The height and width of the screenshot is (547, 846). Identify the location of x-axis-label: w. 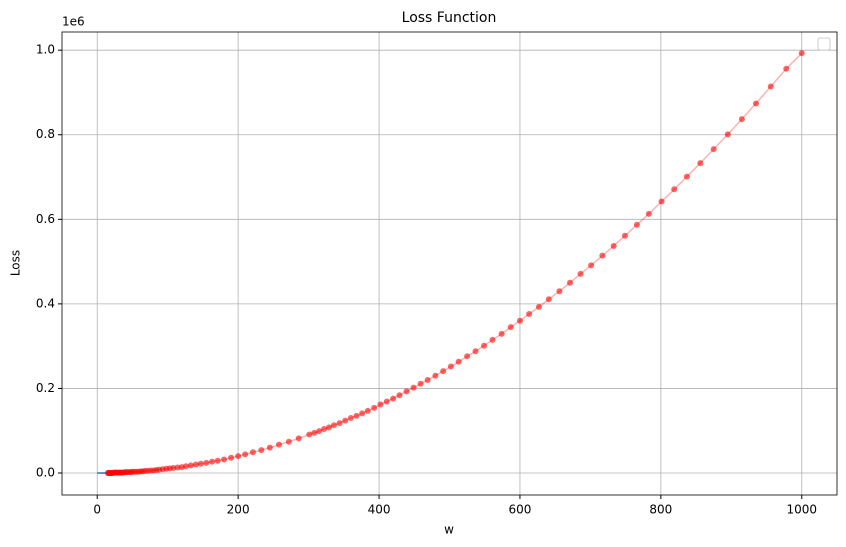
(449, 530).